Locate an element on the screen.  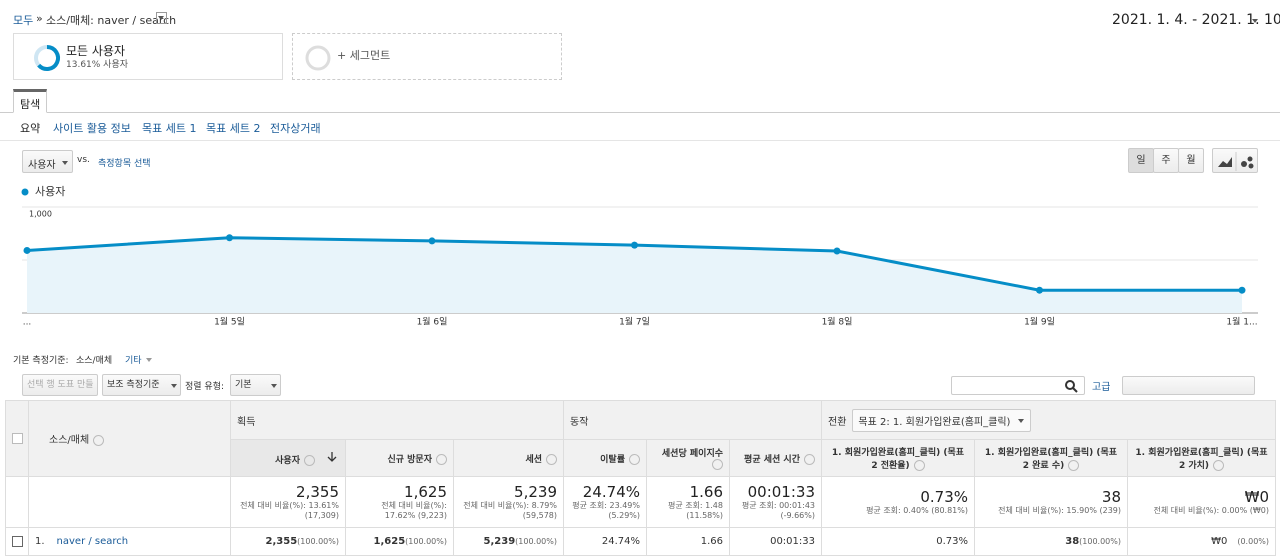
row-name: naver / search is located at coordinates (92, 541).